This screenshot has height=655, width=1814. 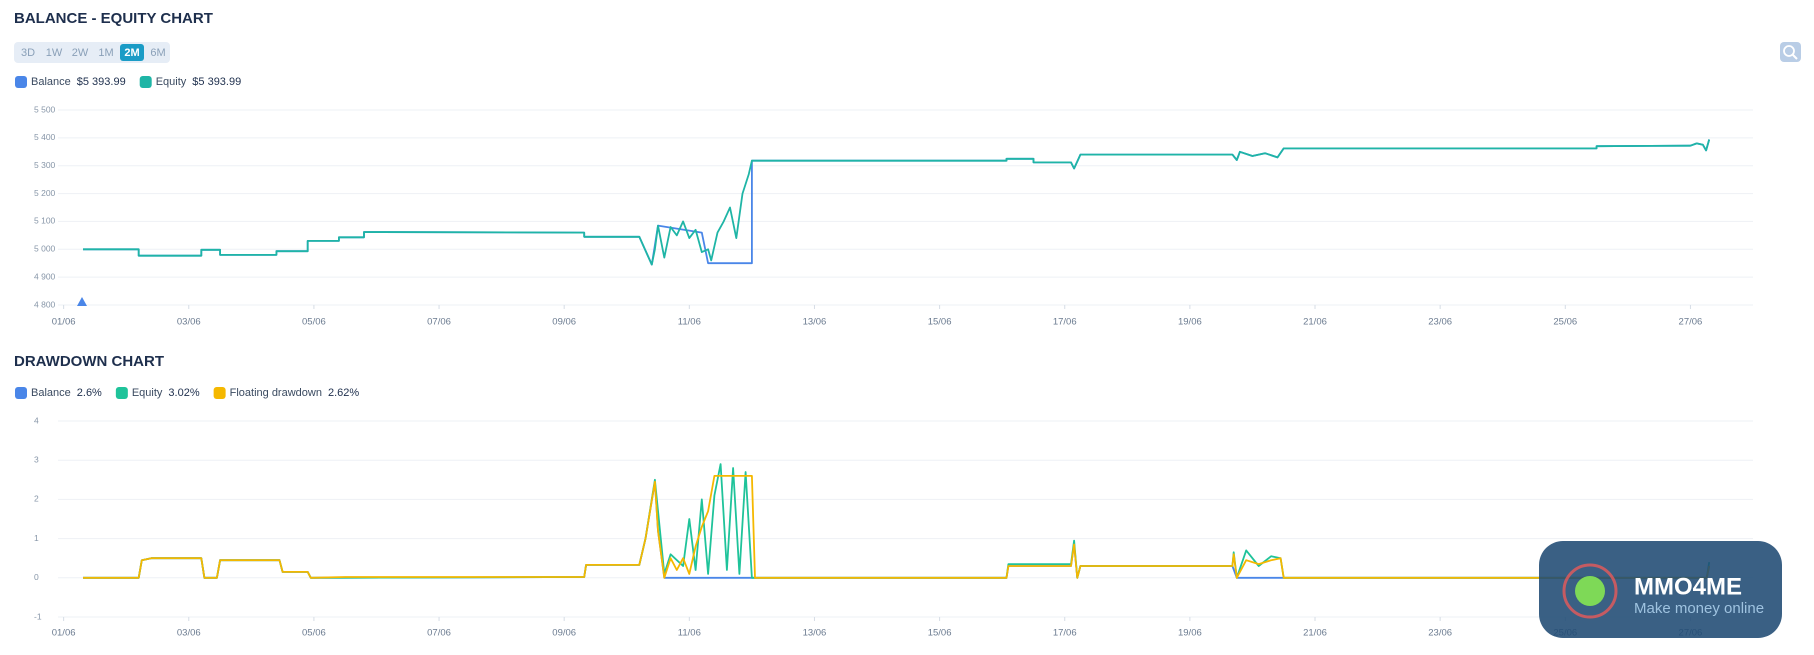 I want to click on y-tick-label: 4 900, so click(x=45, y=276).